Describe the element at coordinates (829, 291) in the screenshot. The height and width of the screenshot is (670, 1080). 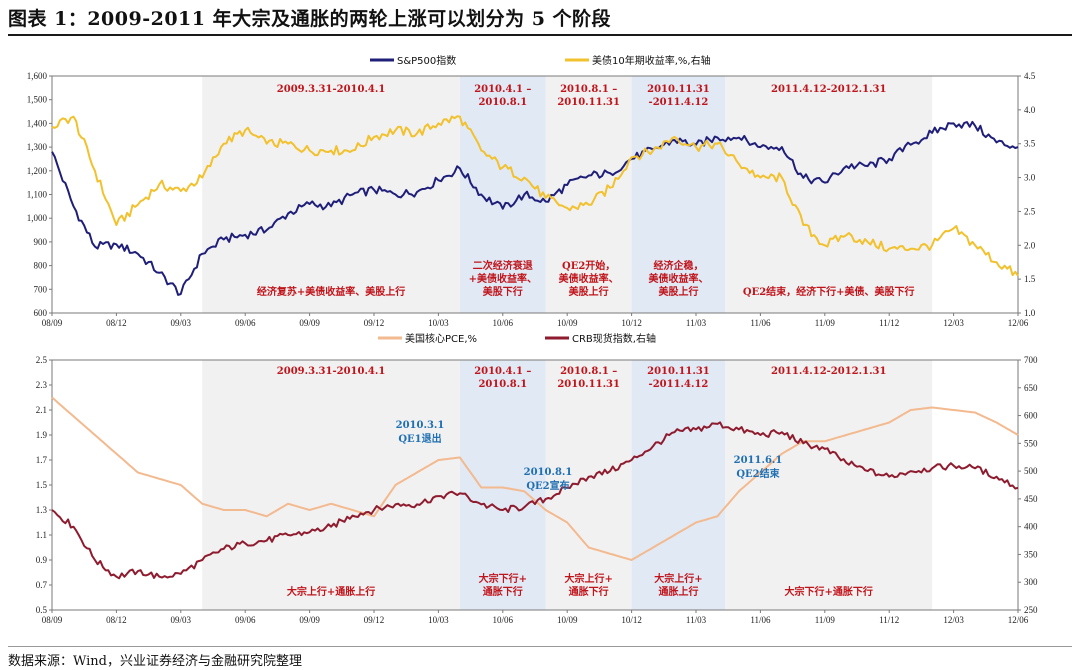
I see `phase-annotation-5: QE2结束，经济下行+美债、美股下行` at that location.